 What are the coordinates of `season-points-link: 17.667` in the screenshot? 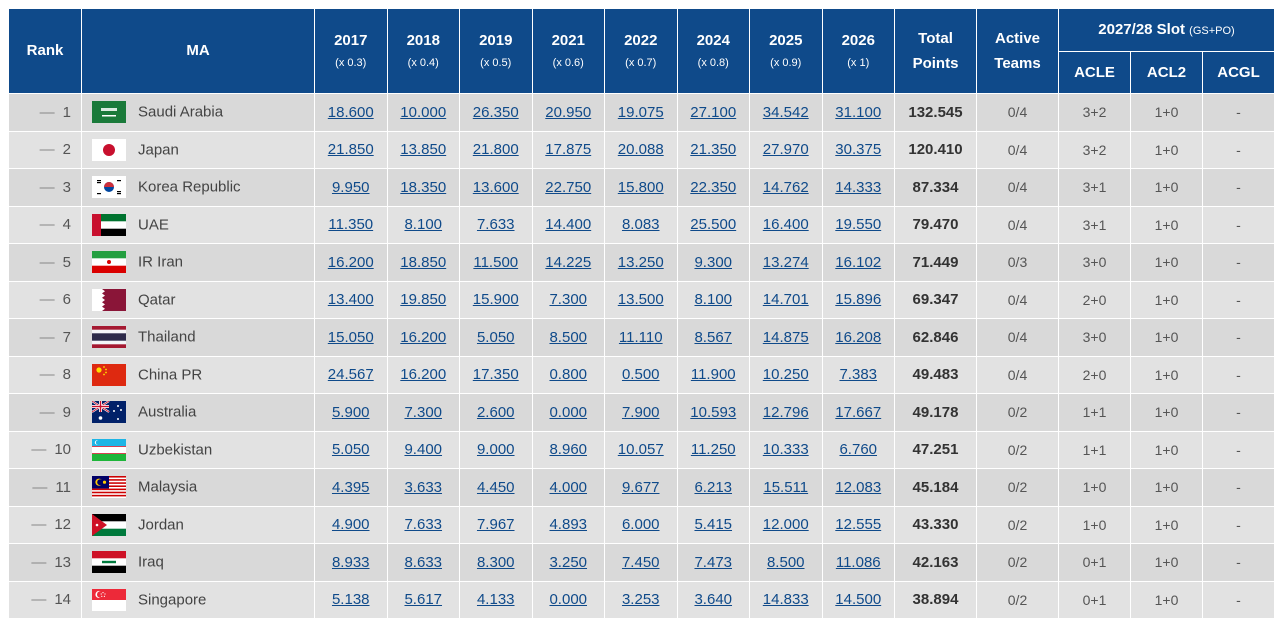 It's located at (858, 412).